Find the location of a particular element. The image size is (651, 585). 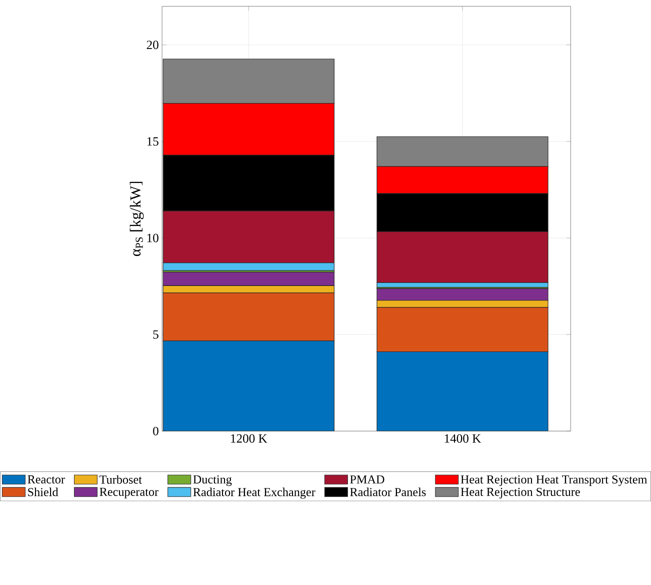

legend-label: Radiator Panels is located at coordinates (388, 492).